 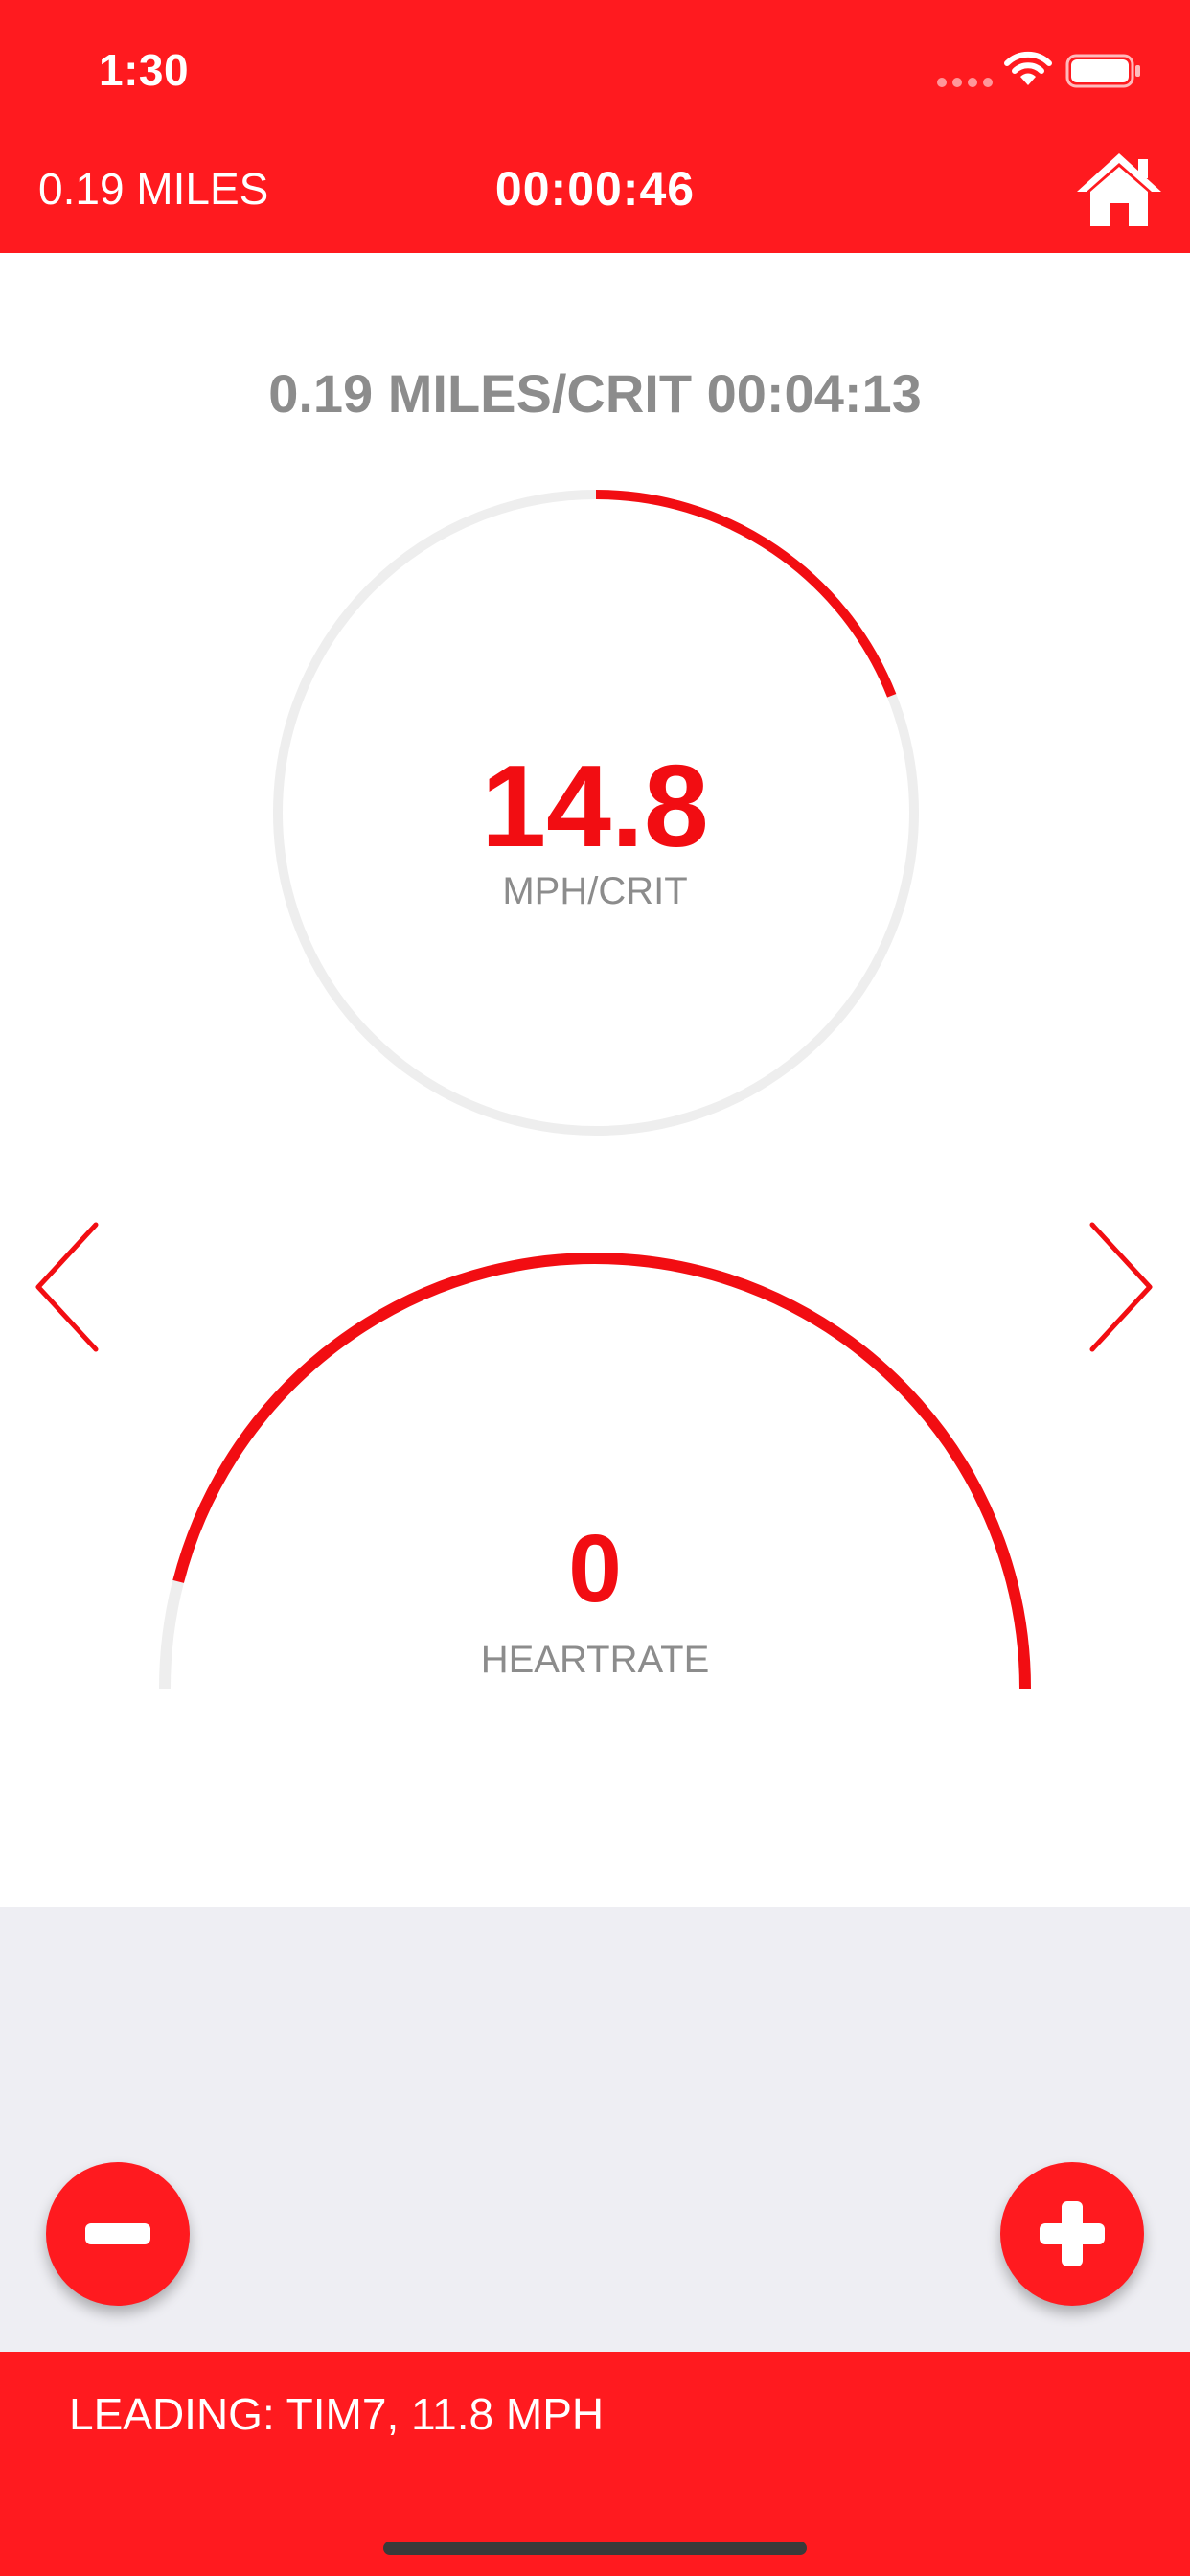 I want to click on total-distance: 0.19 MILES, so click(x=154, y=189).